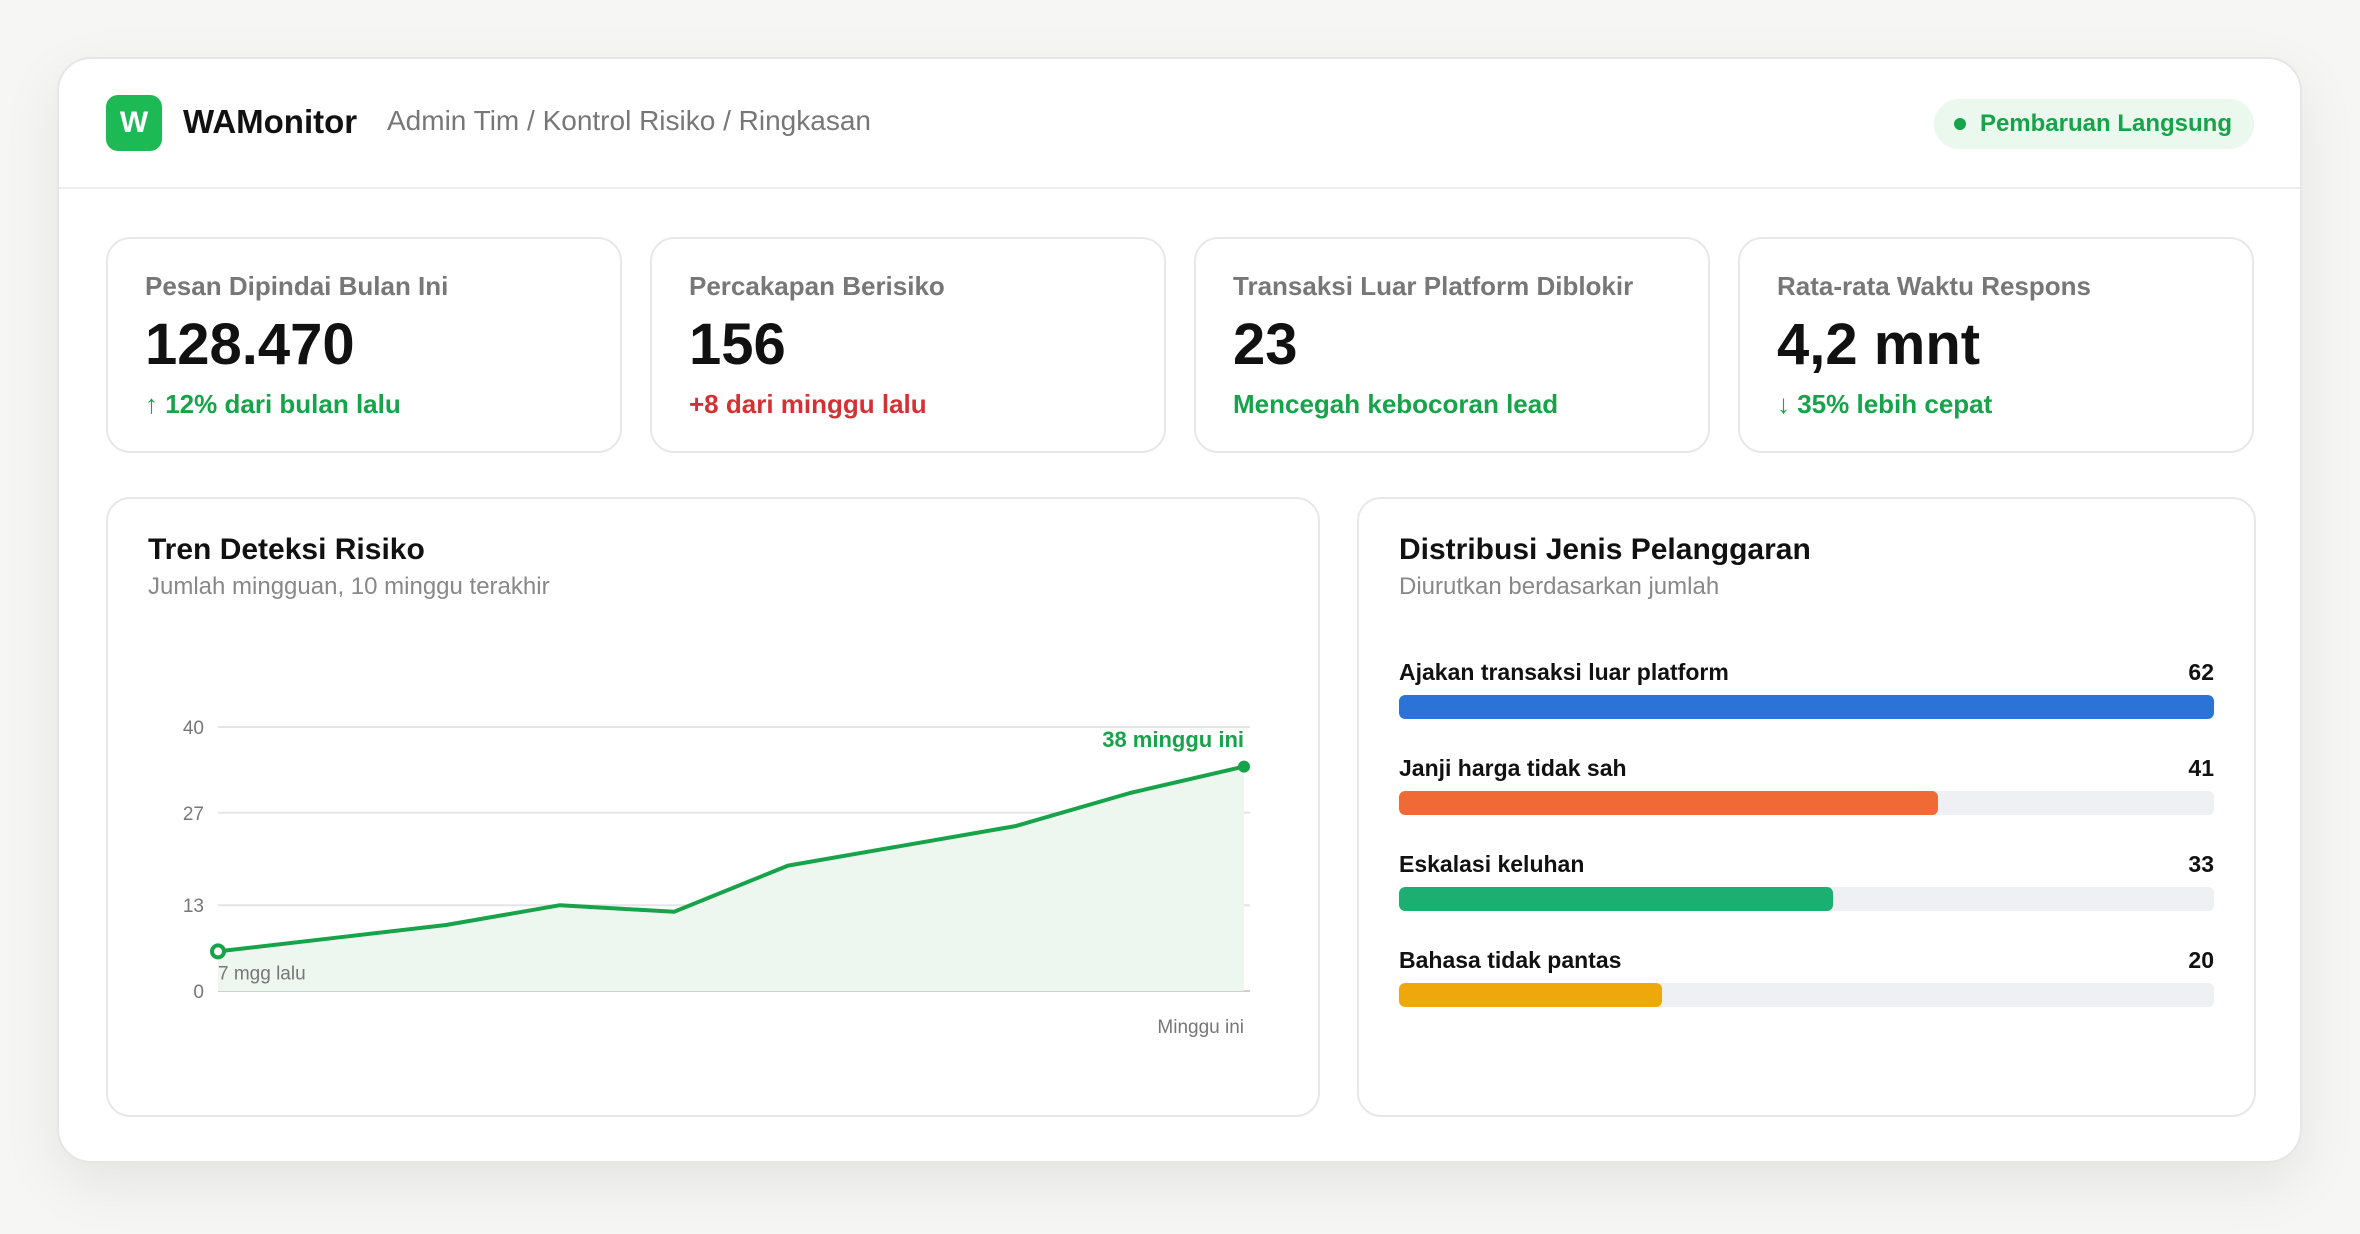 This screenshot has width=2360, height=1234. Describe the element at coordinates (286, 549) in the screenshot. I see `trend-title: Tren Deteksi Risiko` at that location.